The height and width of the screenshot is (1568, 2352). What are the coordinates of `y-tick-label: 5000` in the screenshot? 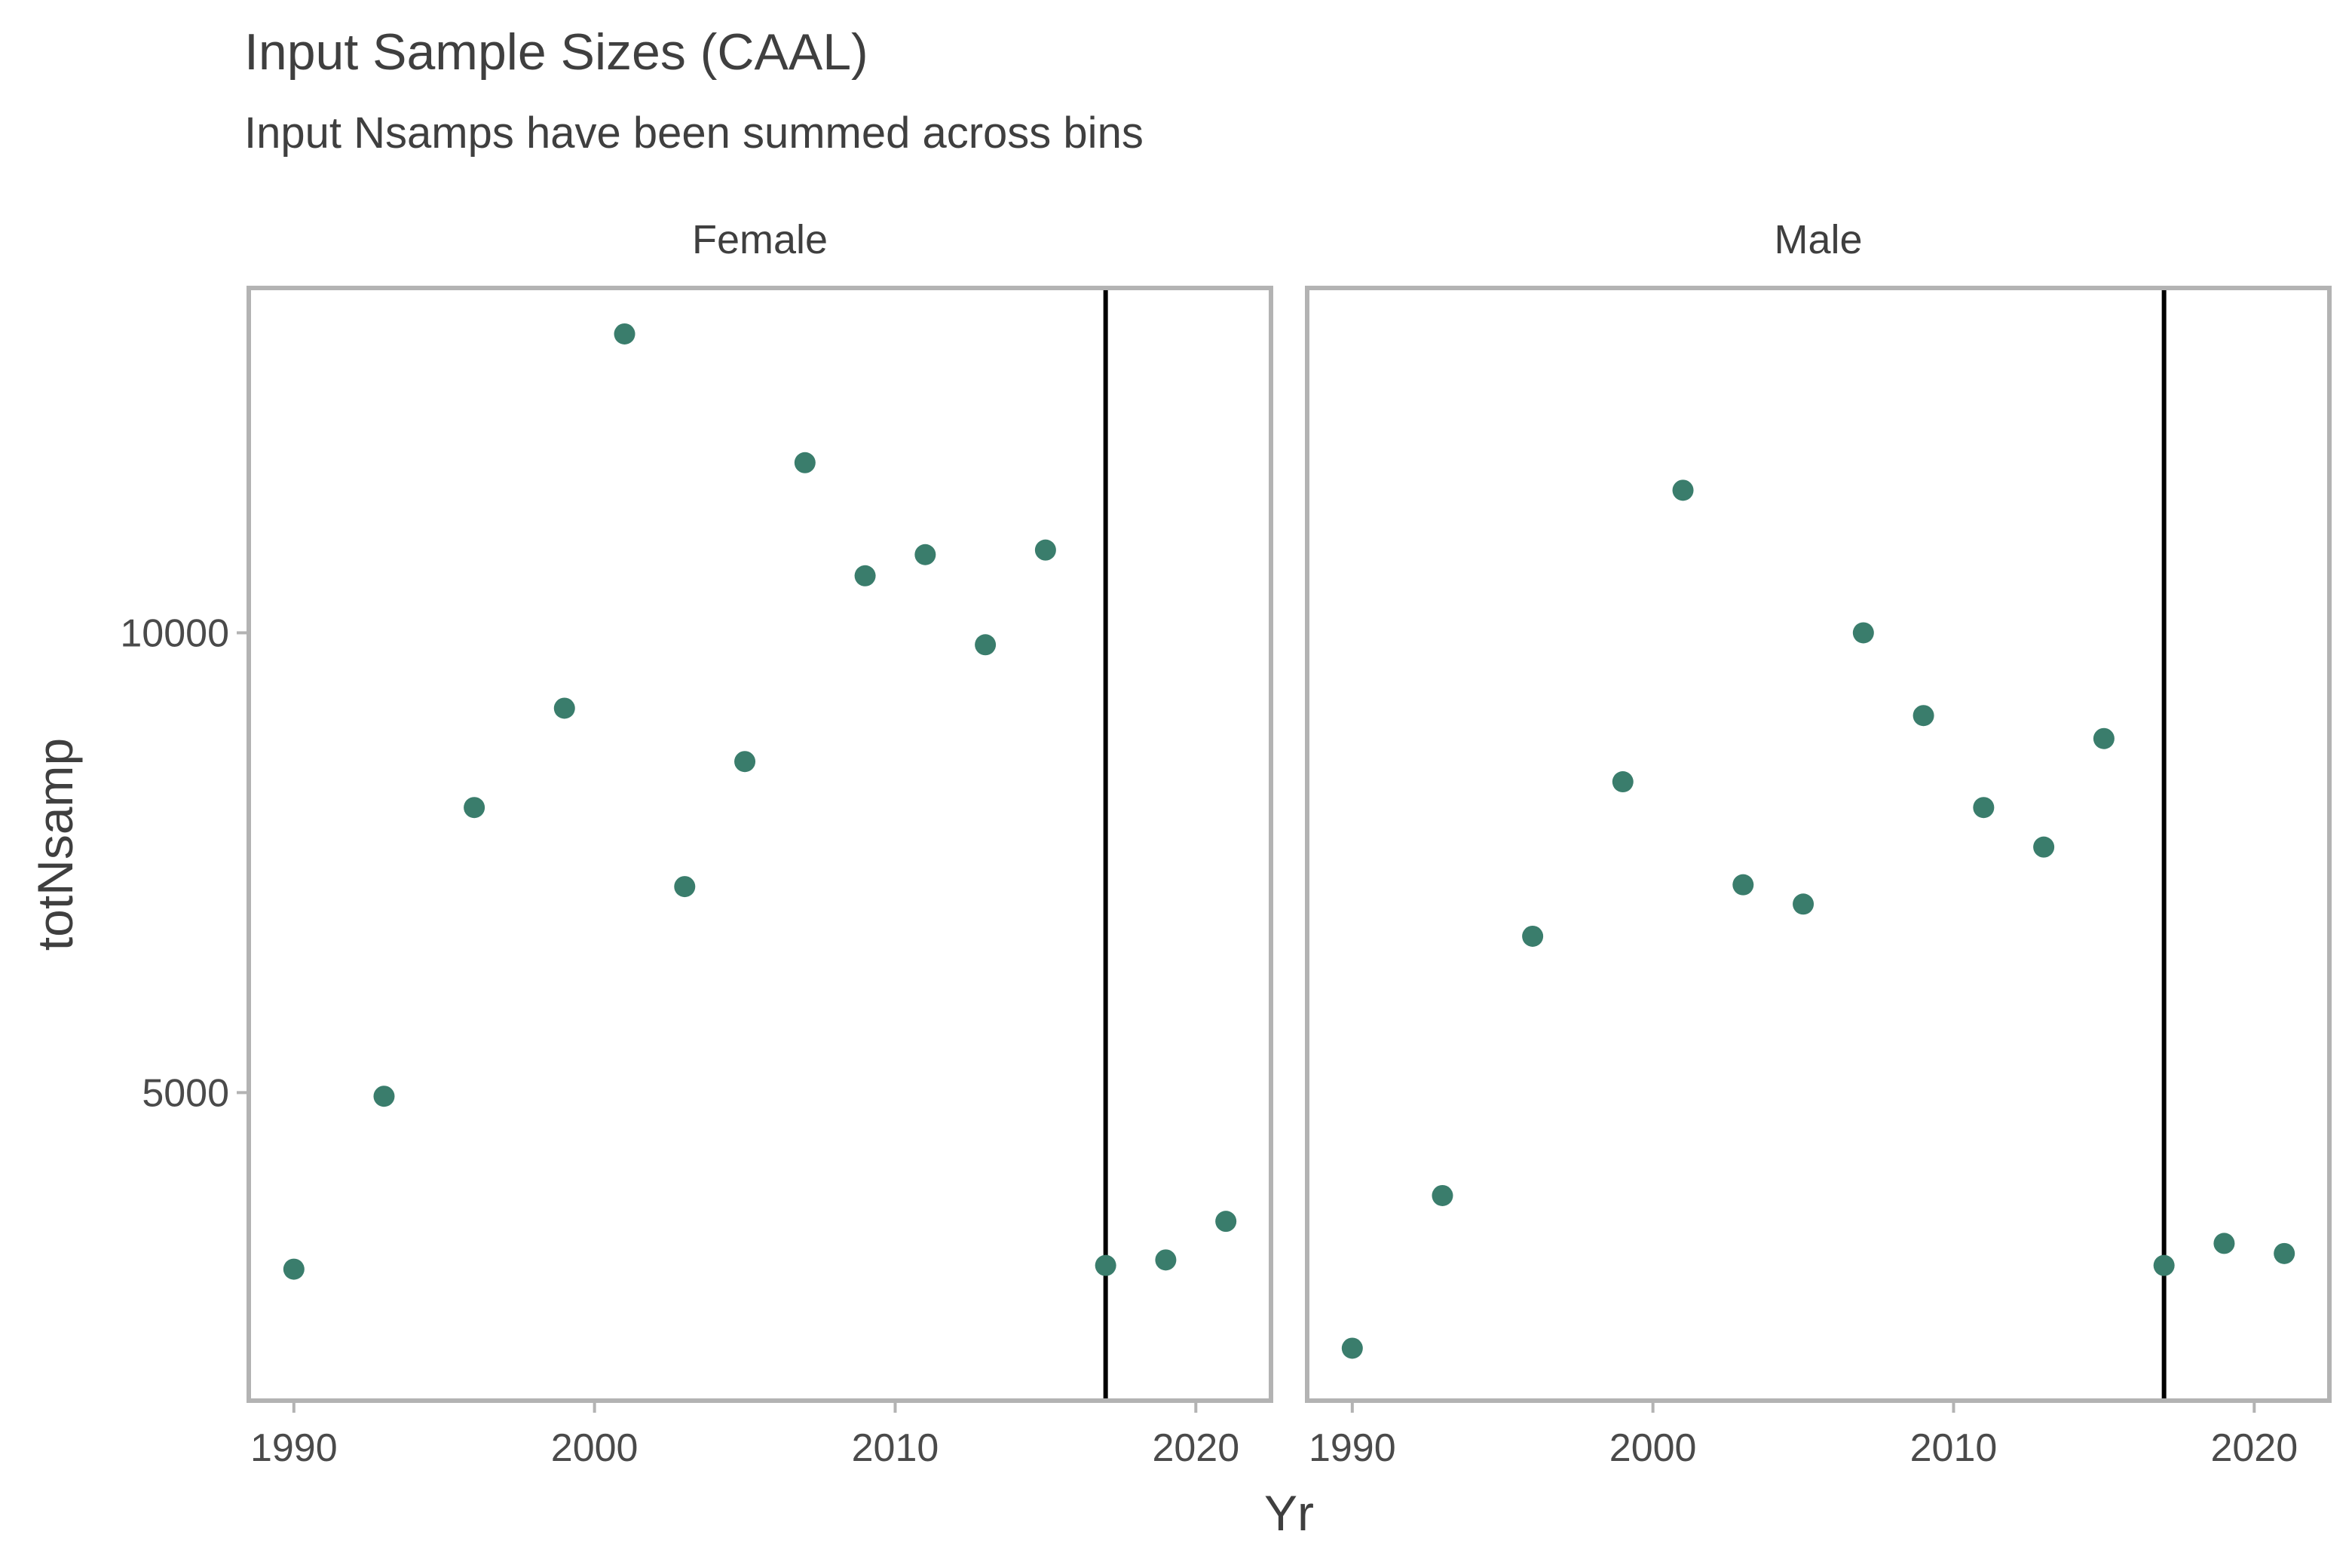 It's located at (185, 1093).